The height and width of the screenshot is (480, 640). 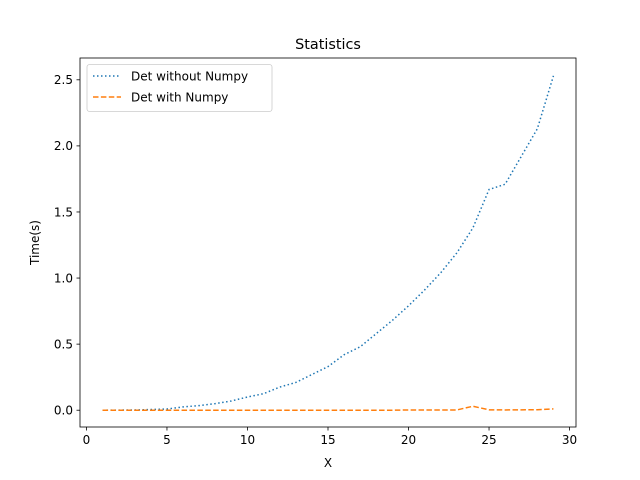 What do you see at coordinates (328, 45) in the screenshot?
I see `chart-title: Statistics` at bounding box center [328, 45].